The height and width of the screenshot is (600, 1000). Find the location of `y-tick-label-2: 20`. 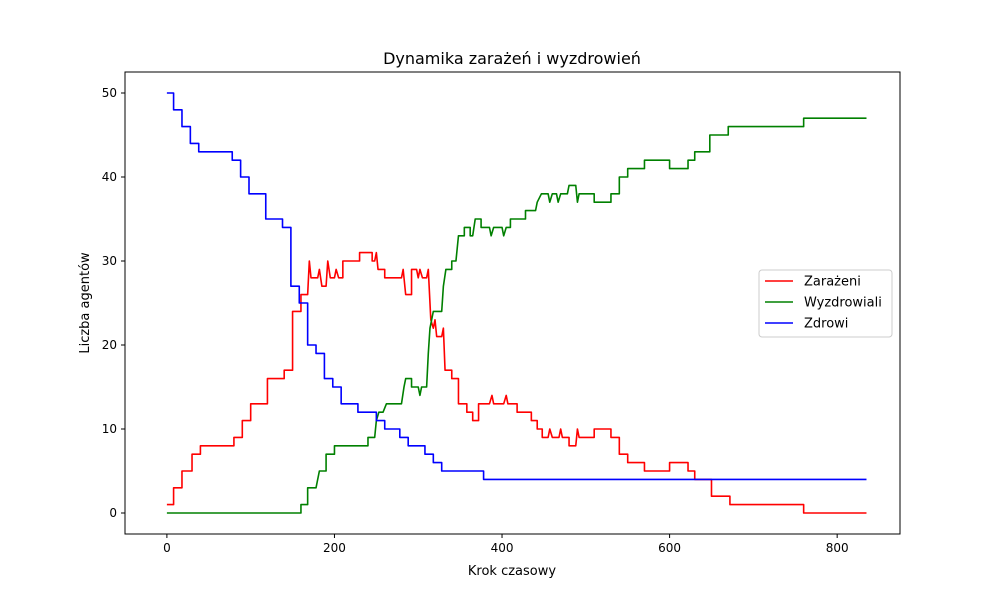

y-tick-label-2: 20 is located at coordinates (109, 345).